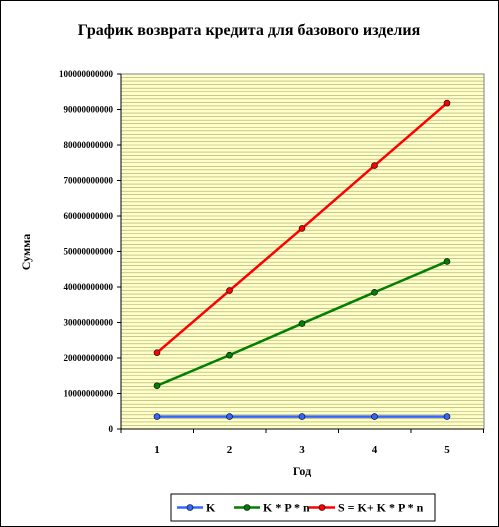  I want to click on x-tick-label: 4, so click(375, 450).